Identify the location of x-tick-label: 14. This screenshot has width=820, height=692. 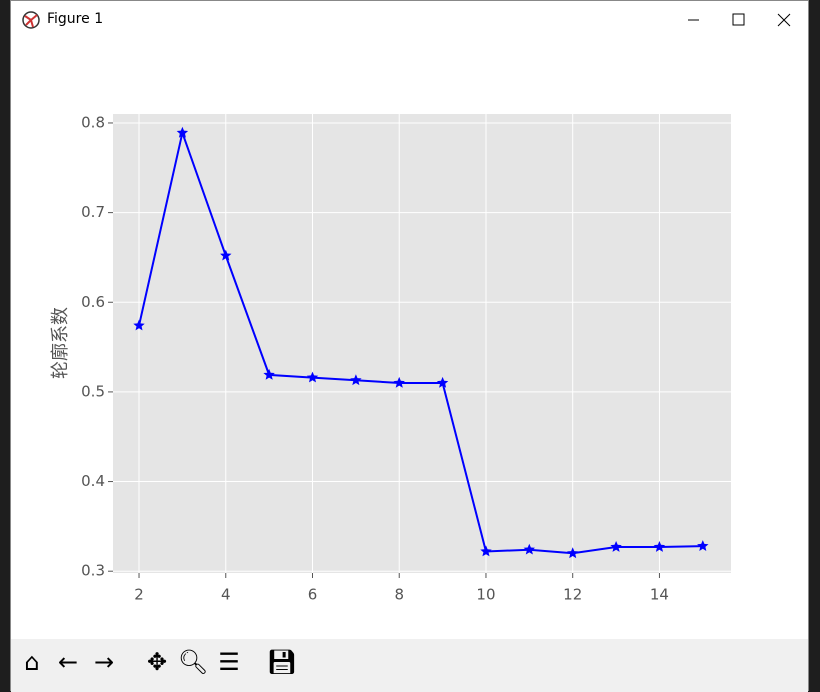
(659, 594).